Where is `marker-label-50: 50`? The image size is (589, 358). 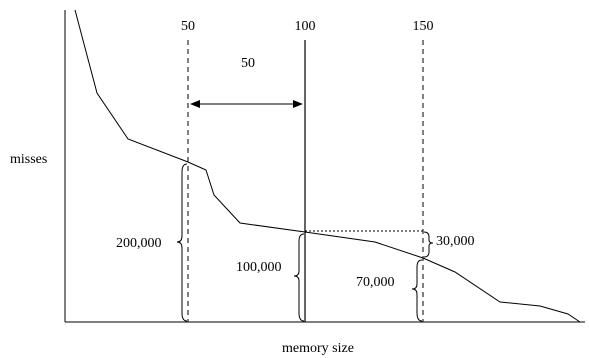 marker-label-50: 50 is located at coordinates (188, 26).